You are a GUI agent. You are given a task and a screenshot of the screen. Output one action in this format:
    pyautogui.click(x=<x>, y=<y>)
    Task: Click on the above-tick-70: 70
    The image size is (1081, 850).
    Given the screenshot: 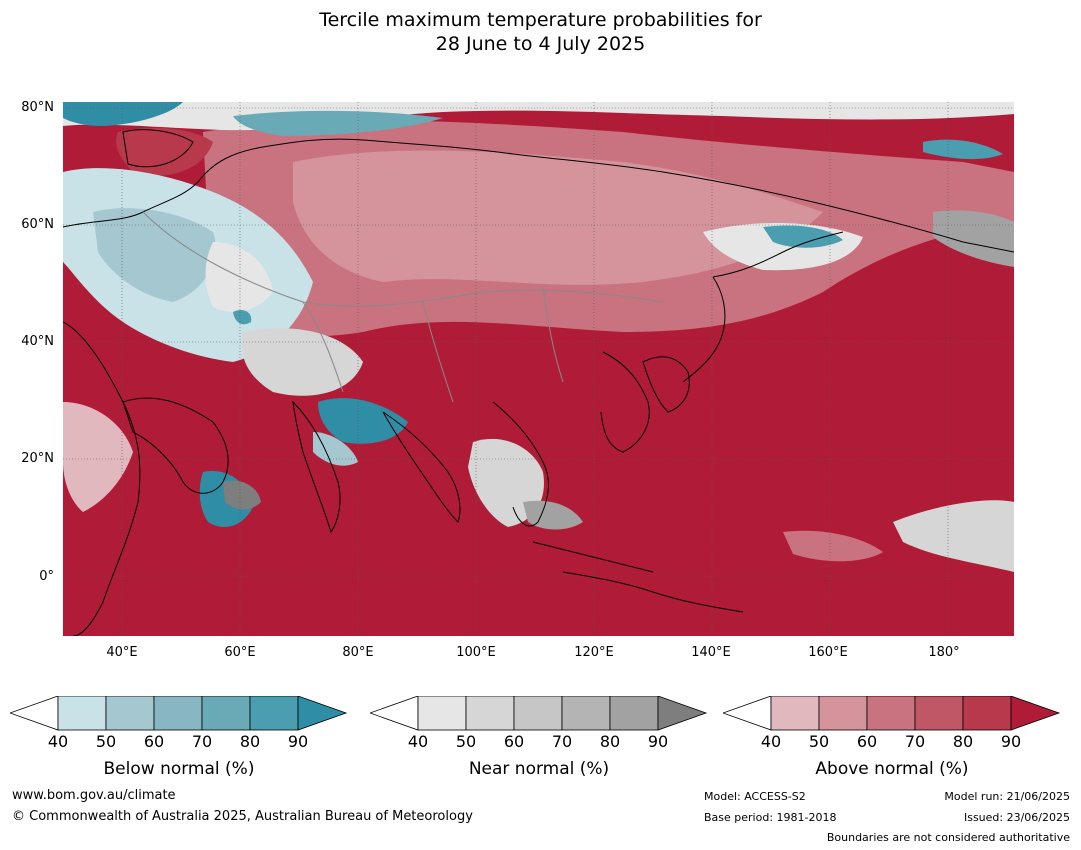 What is the action you would take?
    pyautogui.click(x=915, y=741)
    